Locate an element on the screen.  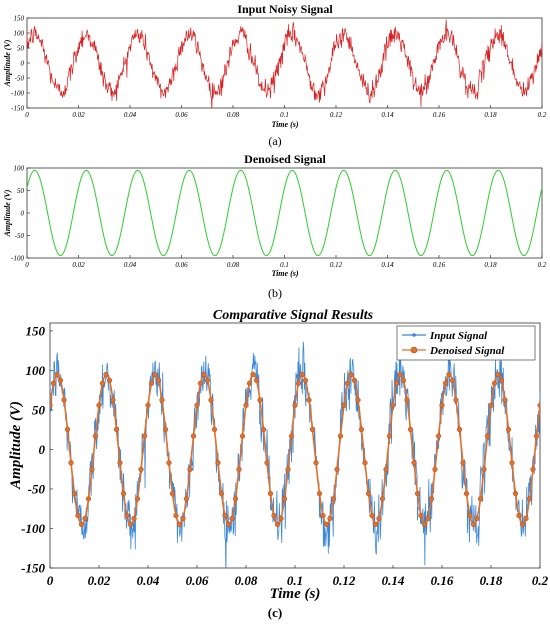
x-tick-label: 0.18 is located at coordinates (491, 580).